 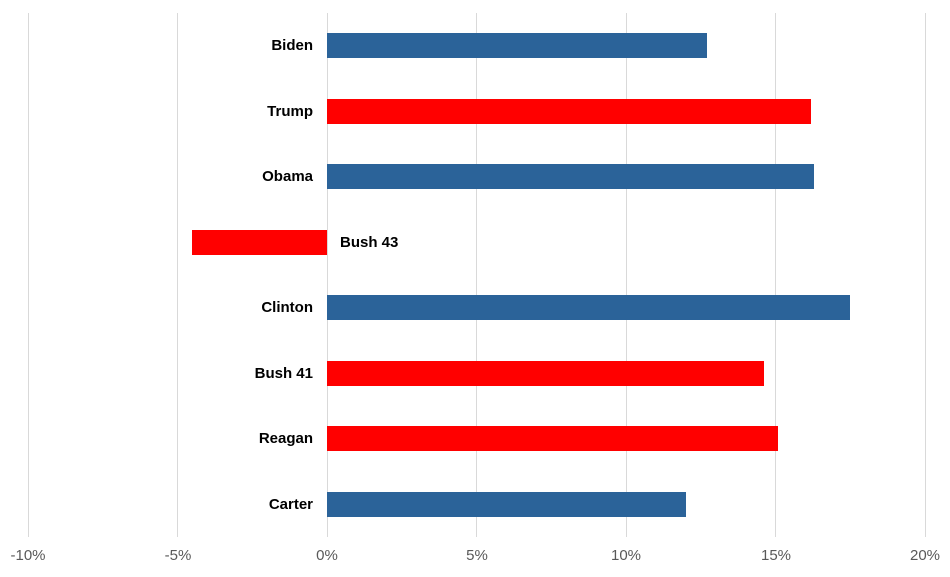 What do you see at coordinates (477, 555) in the screenshot?
I see `x-tick-label-5%: 5%` at bounding box center [477, 555].